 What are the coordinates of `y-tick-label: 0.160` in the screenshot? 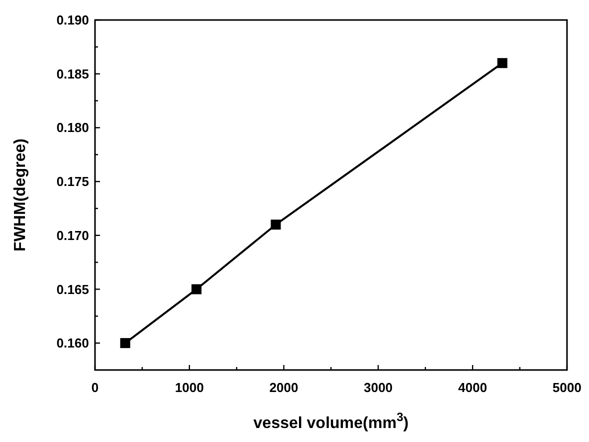 It's located at (72, 343).